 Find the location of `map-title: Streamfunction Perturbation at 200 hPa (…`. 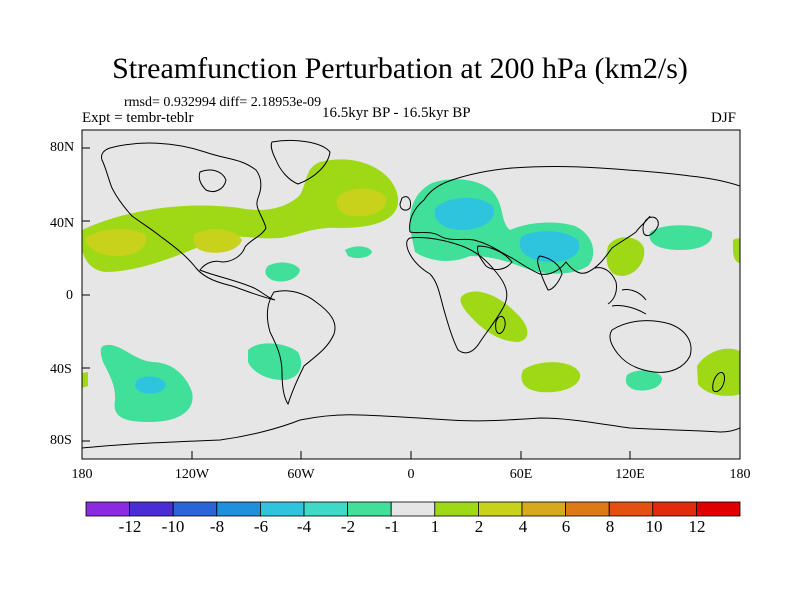

map-title: Streamfunction Perturbation at 200 hPa (… is located at coordinates (400, 68).